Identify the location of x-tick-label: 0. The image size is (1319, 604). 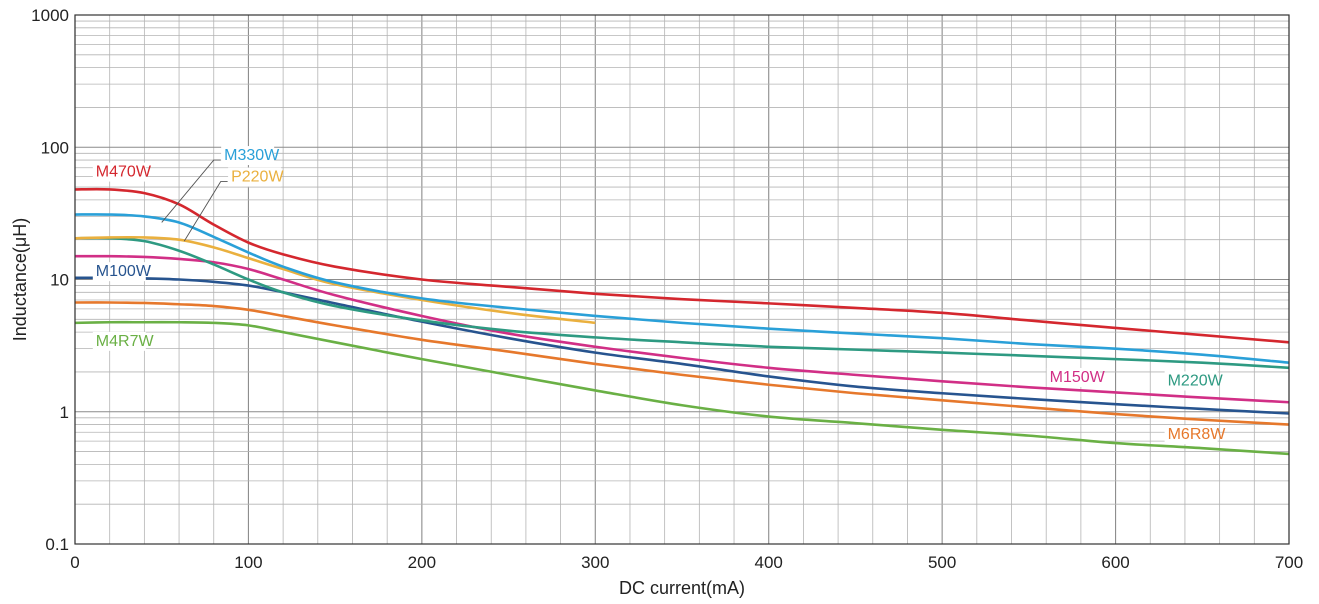
(74, 562).